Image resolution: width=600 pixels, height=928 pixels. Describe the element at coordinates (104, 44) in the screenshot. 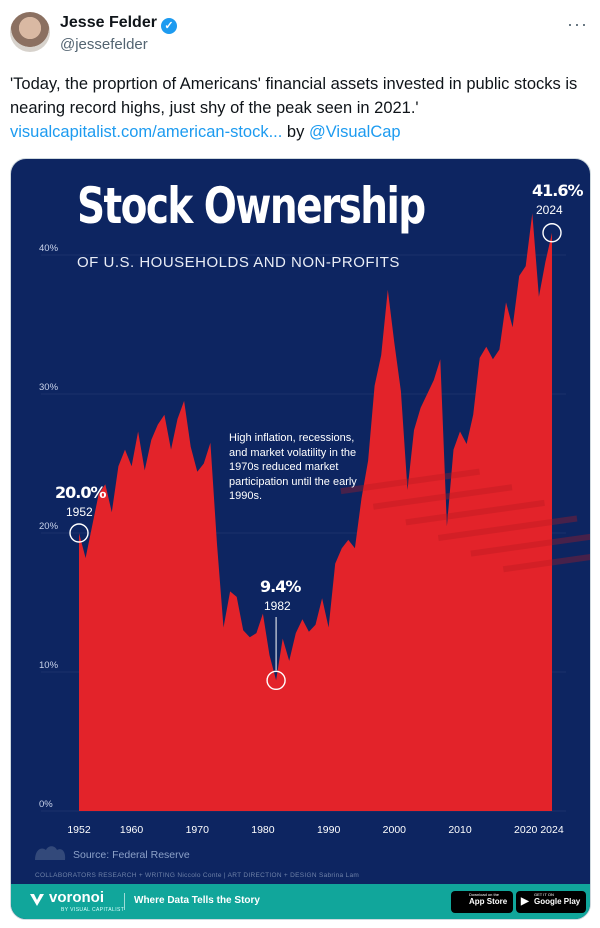

I see `author-handle: @jessefelder` at that location.